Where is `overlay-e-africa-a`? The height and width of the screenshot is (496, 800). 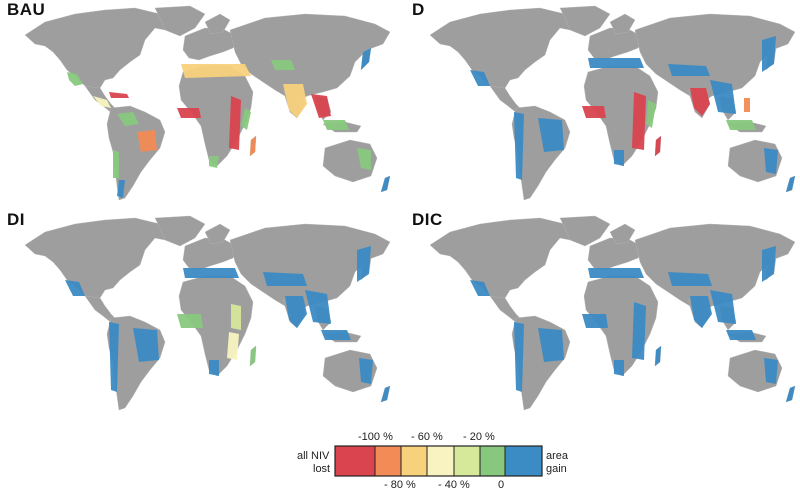
overlay-e-africa-a is located at coordinates (236, 317).